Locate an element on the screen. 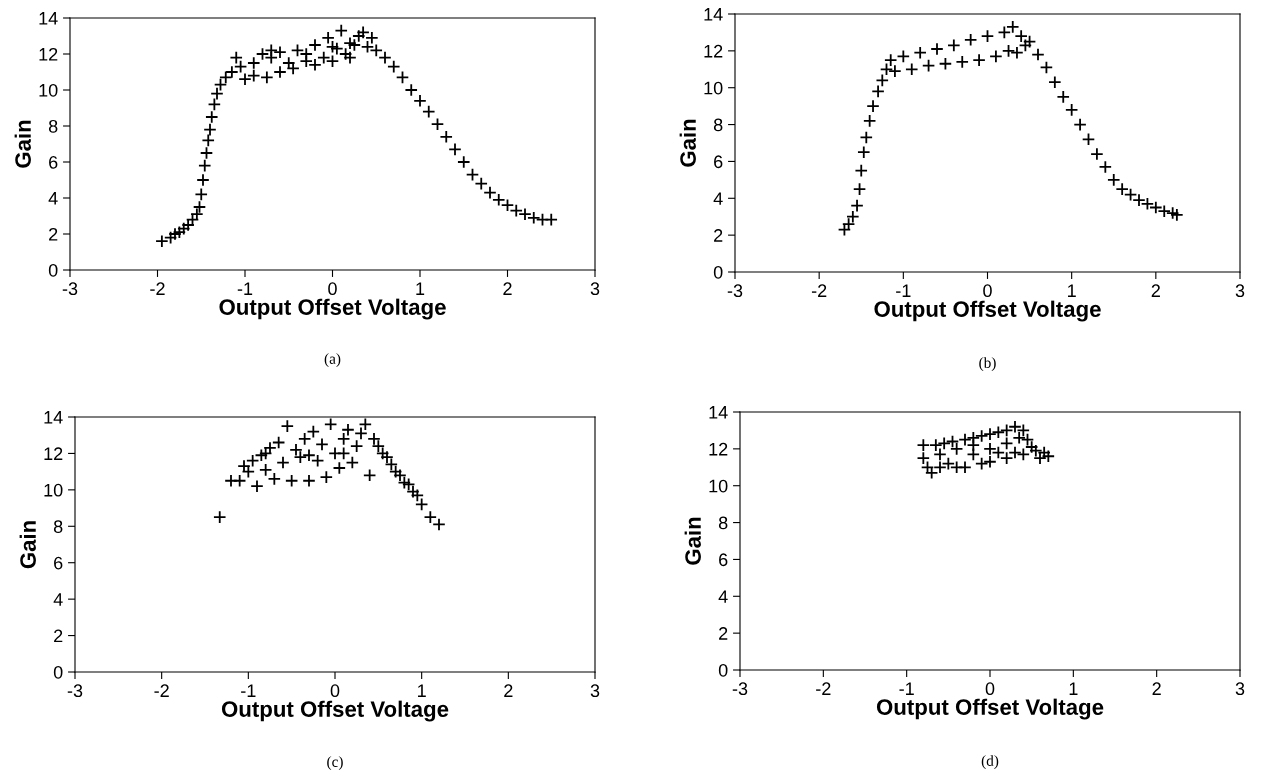 The image size is (1269, 783). x-tick-label: 1 is located at coordinates (1073, 688).